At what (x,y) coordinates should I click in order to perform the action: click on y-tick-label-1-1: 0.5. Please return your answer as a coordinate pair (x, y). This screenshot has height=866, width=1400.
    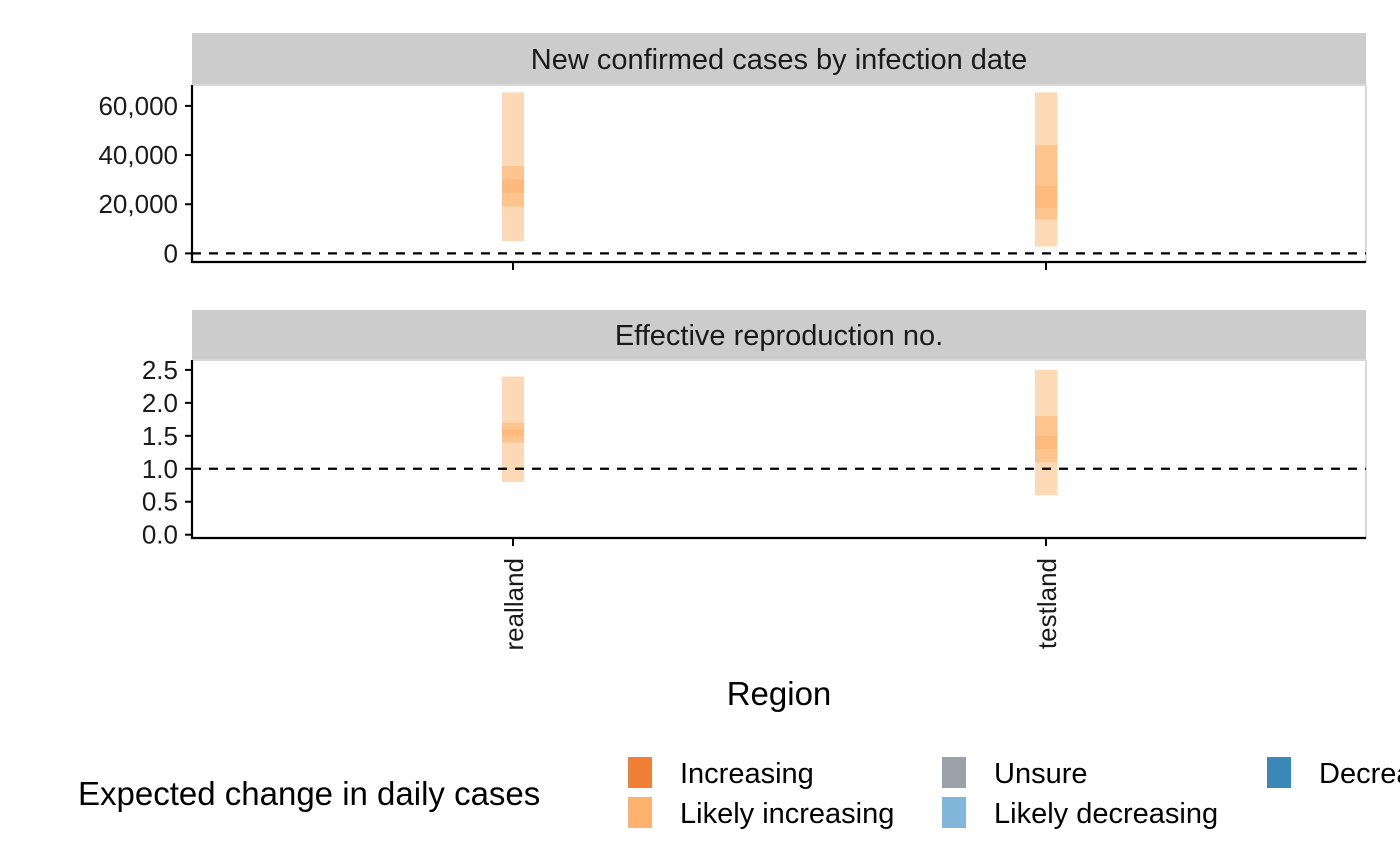
    Looking at the image, I should click on (160, 502).